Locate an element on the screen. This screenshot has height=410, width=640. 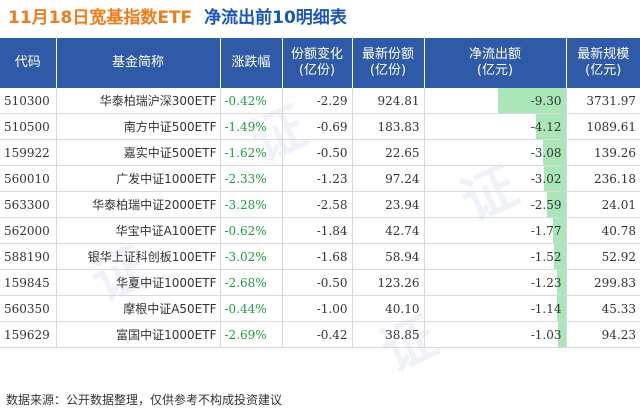
outflow-value: -1.52 is located at coordinates (546, 256).